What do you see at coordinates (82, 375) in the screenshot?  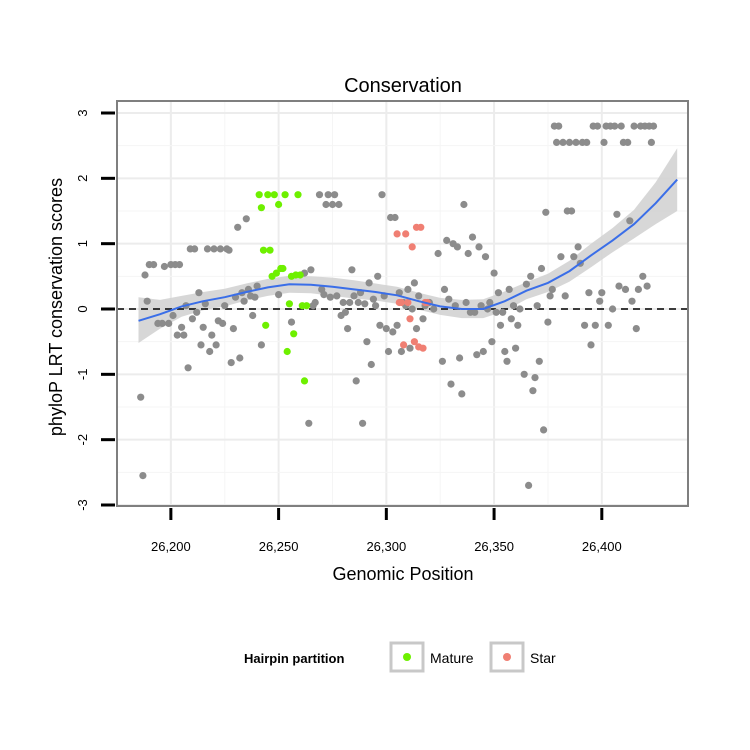 I see `y-tick-label: -1` at bounding box center [82, 375].